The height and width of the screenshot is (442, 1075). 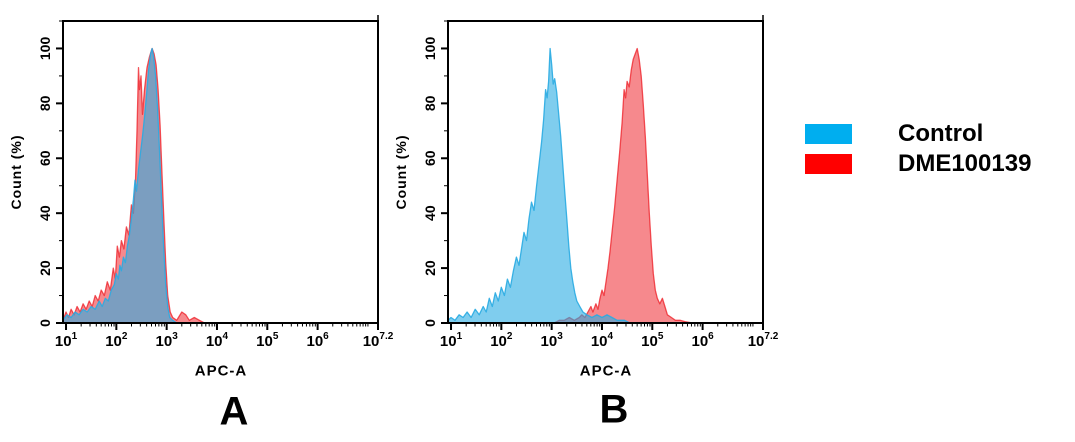 What do you see at coordinates (606, 371) in the screenshot?
I see `x-axis-label-panel-b: APC-A` at bounding box center [606, 371].